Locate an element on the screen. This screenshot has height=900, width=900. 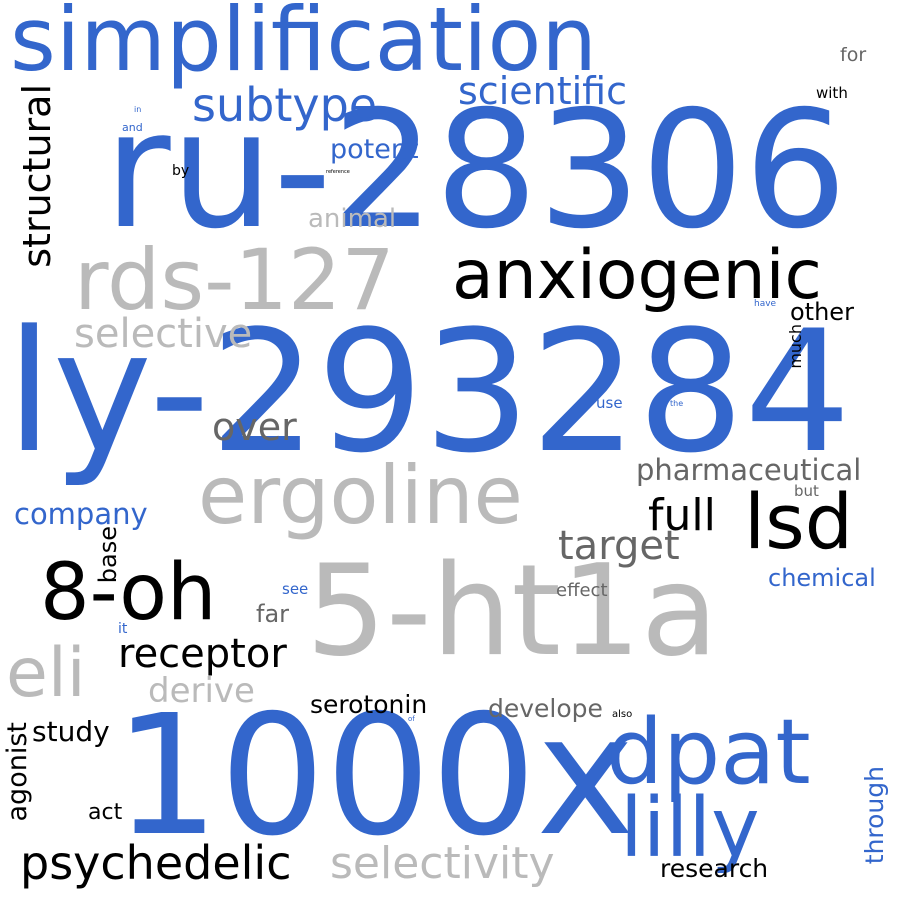
word-ergoline: ergoline is located at coordinates (360, 495).